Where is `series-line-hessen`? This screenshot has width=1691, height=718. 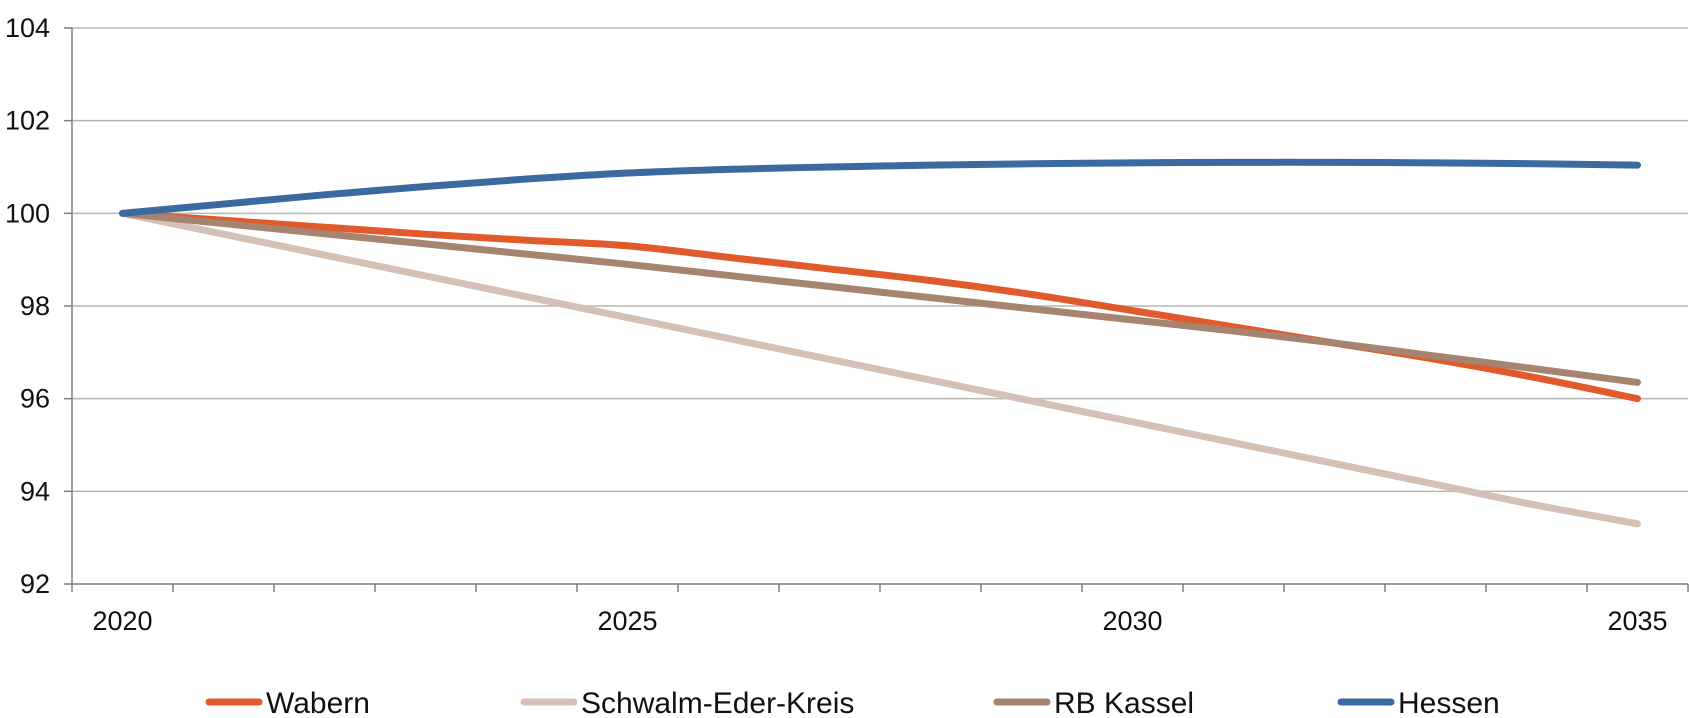
series-line-hessen is located at coordinates (880, 187).